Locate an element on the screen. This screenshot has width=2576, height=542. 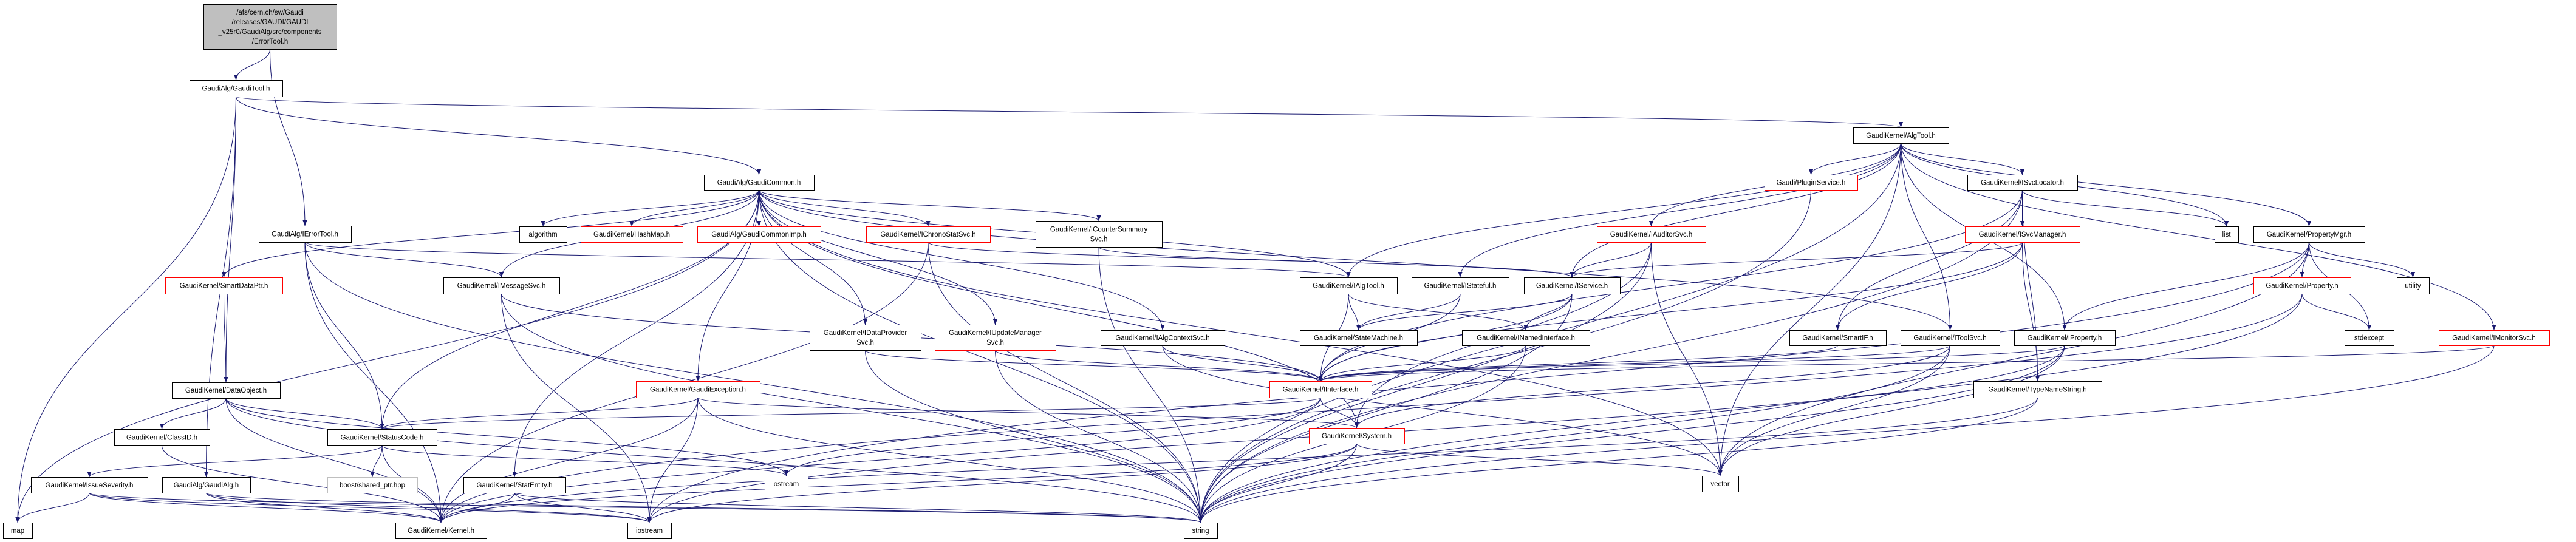
node-PropertyMgr: GaudiKernel/PropertyMgr.h is located at coordinates (2309, 235).